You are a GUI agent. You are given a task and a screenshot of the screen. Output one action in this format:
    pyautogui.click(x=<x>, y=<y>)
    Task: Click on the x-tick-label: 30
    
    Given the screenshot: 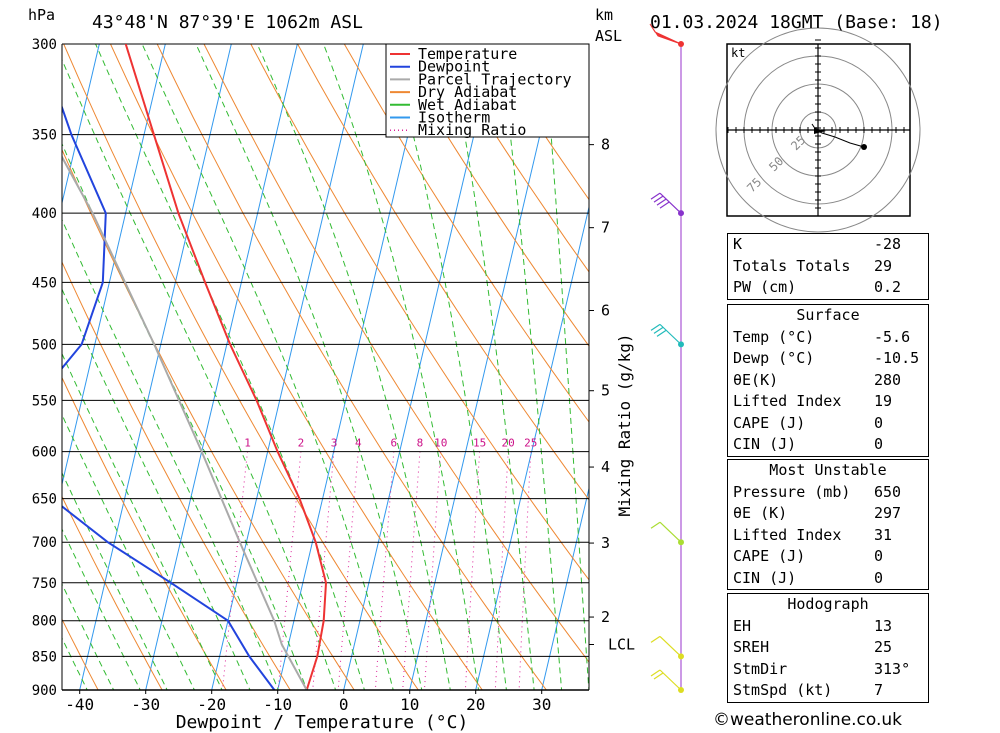 What is the action you would take?
    pyautogui.click(x=541, y=704)
    